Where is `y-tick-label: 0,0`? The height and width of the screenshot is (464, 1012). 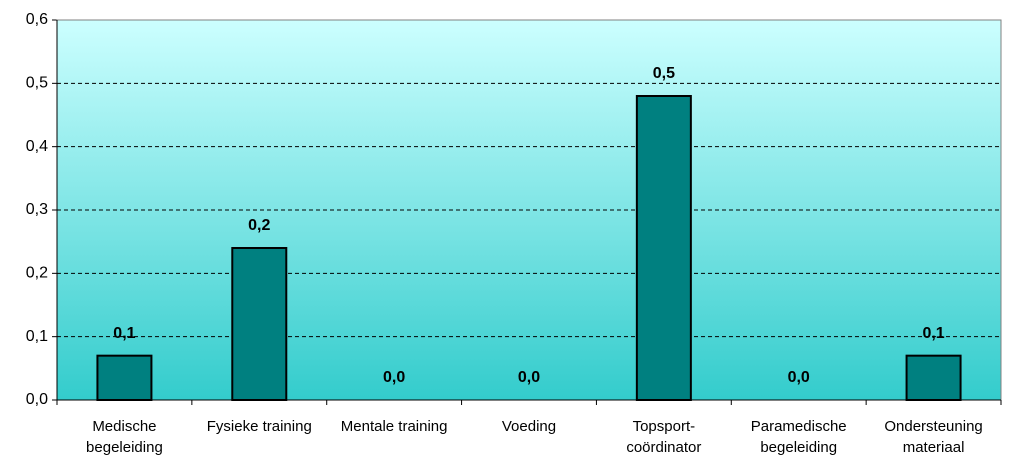 y-tick-label: 0,0 is located at coordinates (37, 399).